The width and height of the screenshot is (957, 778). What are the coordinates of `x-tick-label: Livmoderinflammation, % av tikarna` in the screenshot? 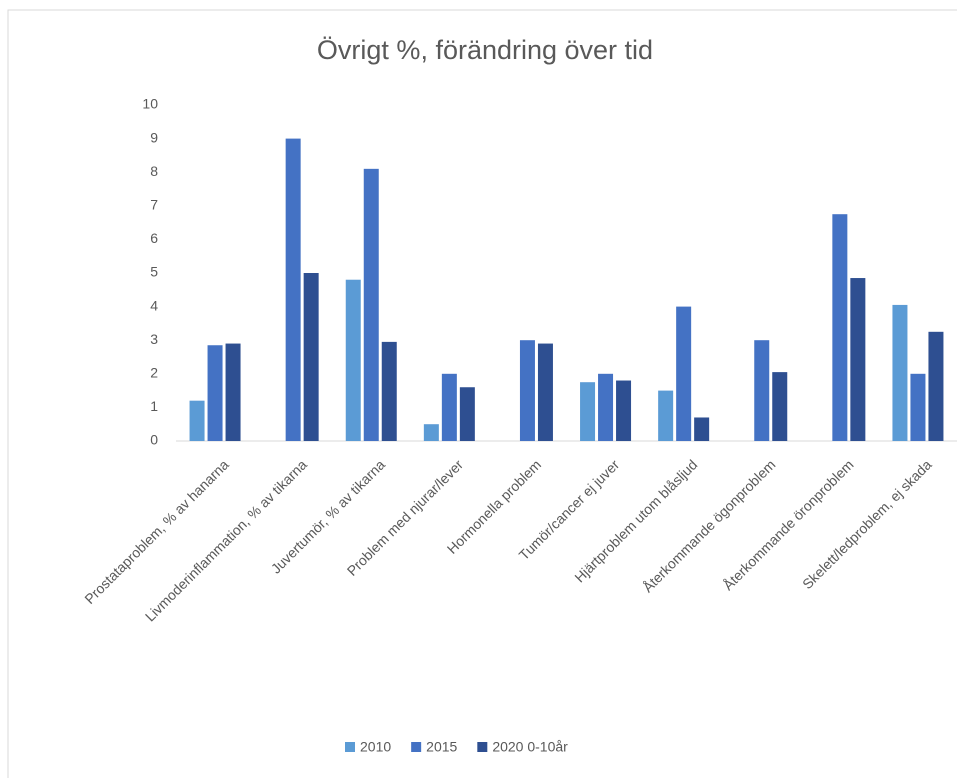 It's located at (226, 540).